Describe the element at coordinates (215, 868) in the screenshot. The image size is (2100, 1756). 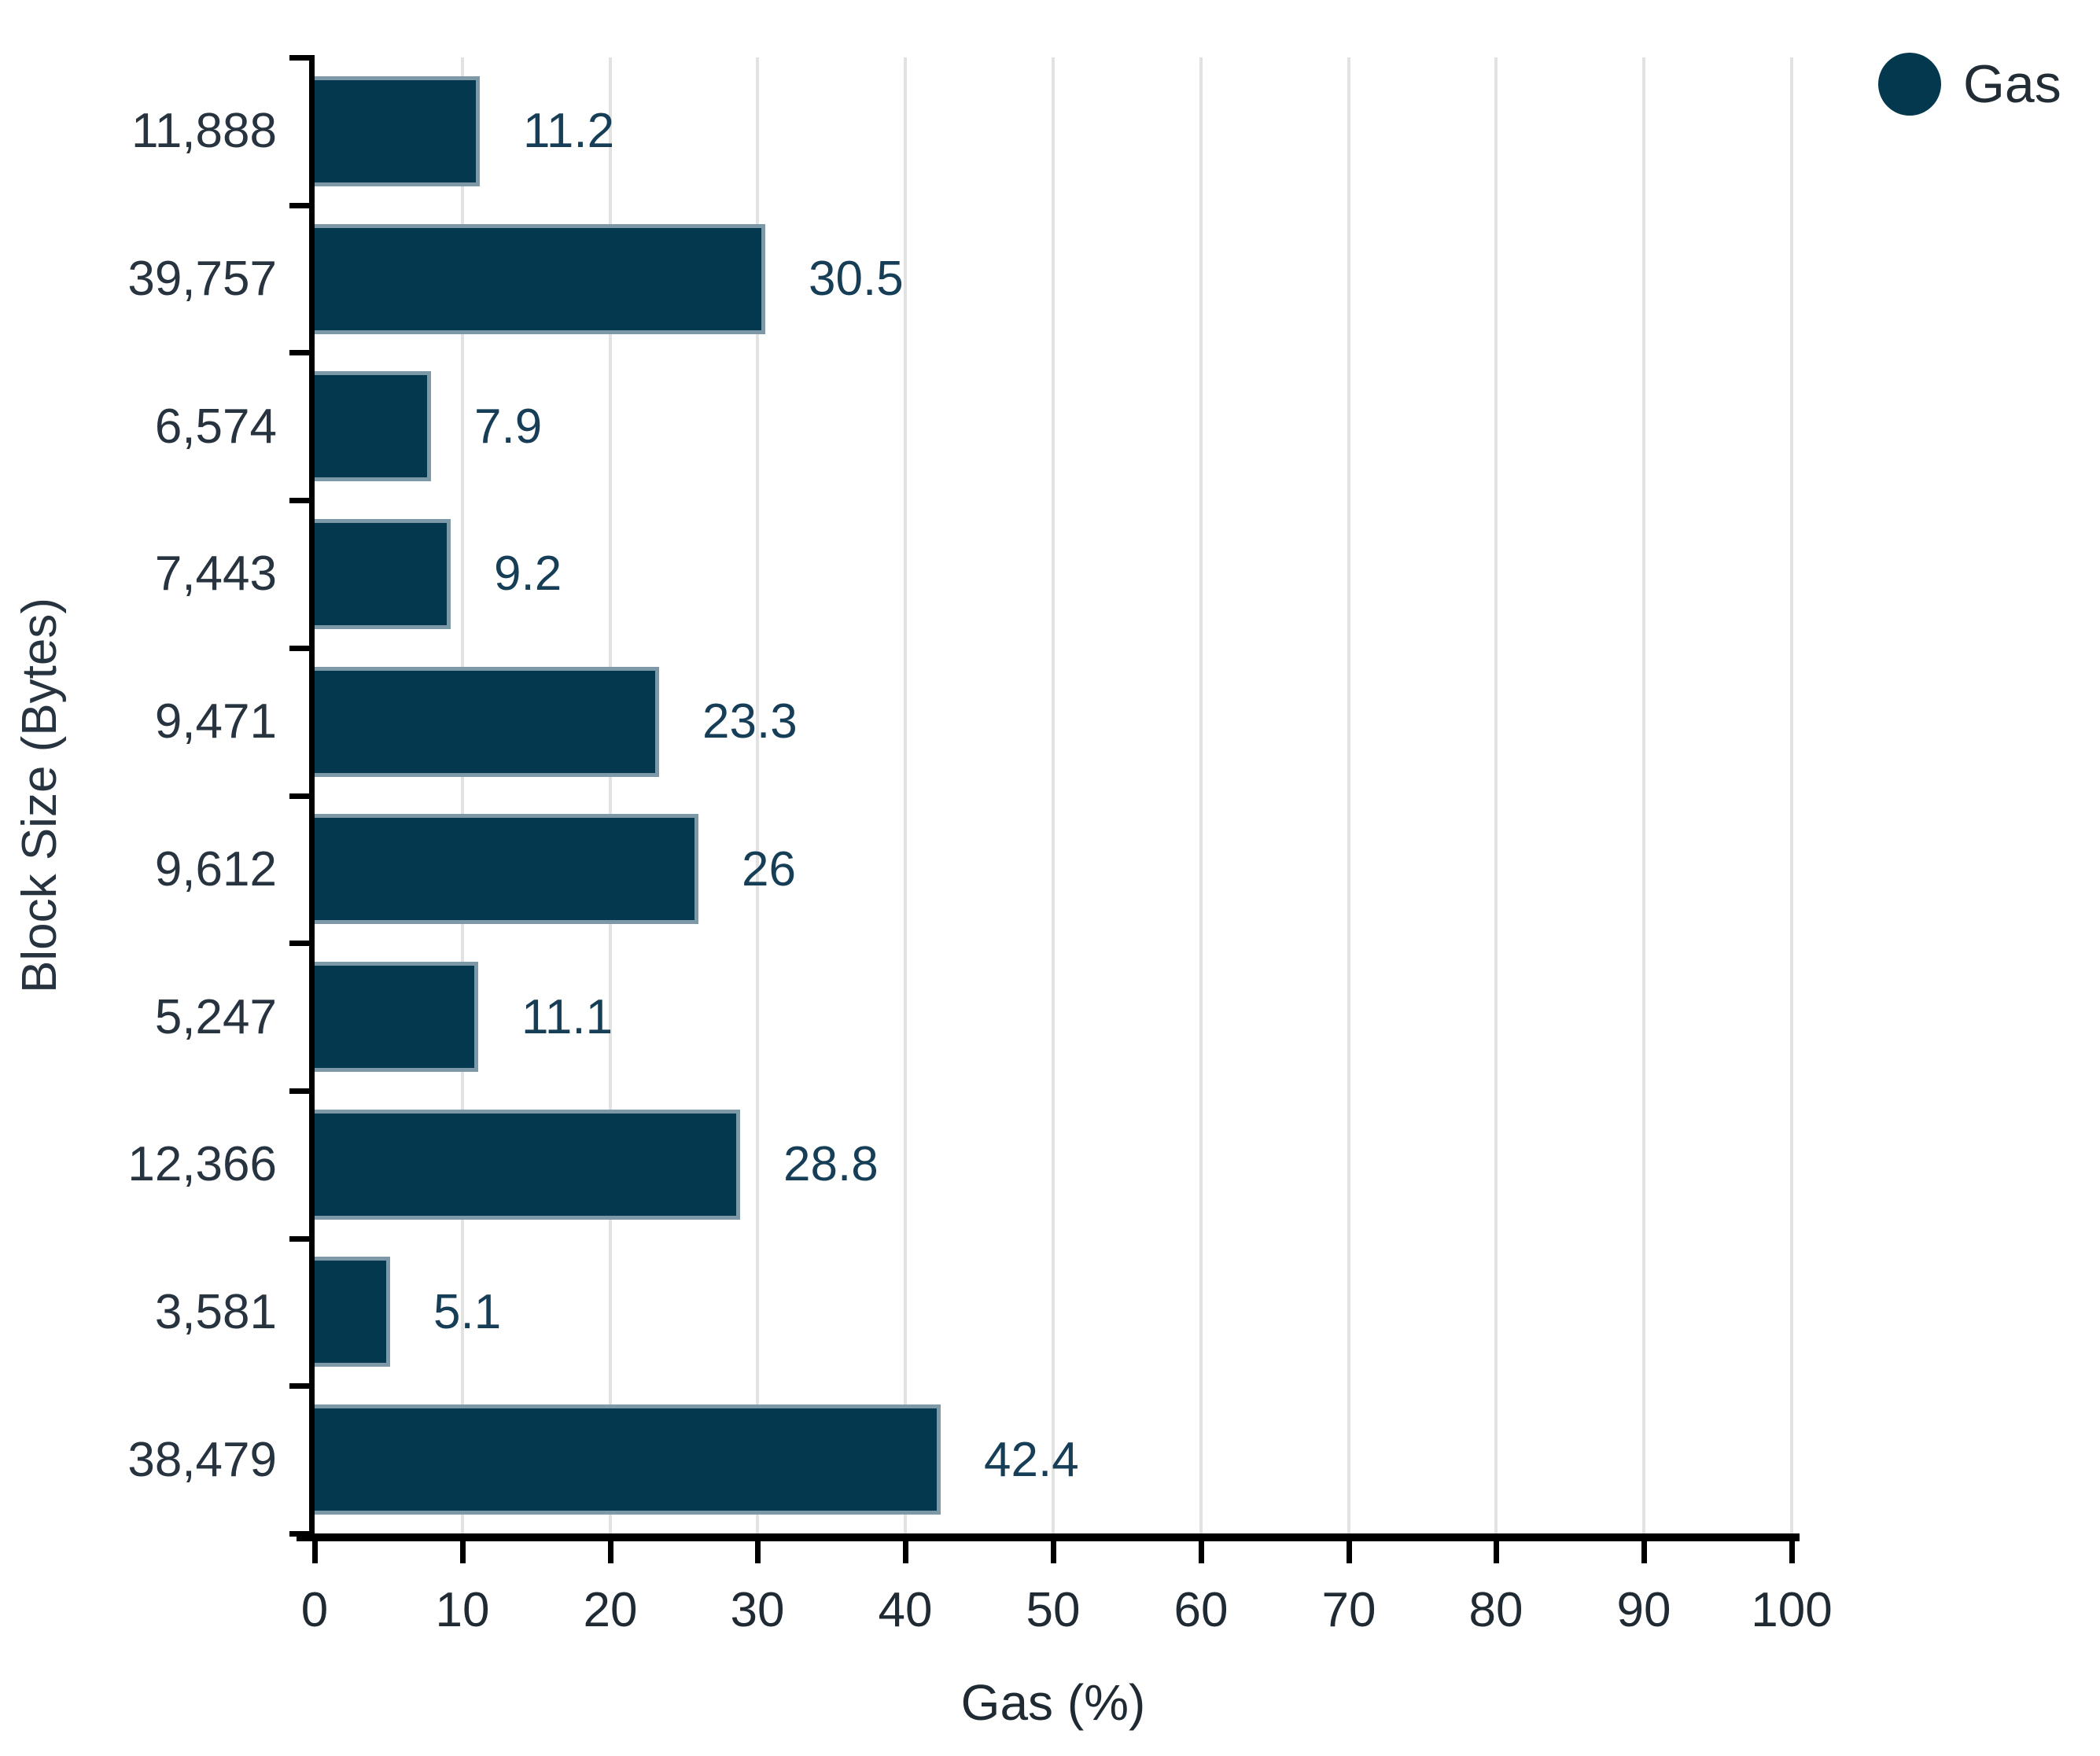
I see `category-label: 9,612` at that location.